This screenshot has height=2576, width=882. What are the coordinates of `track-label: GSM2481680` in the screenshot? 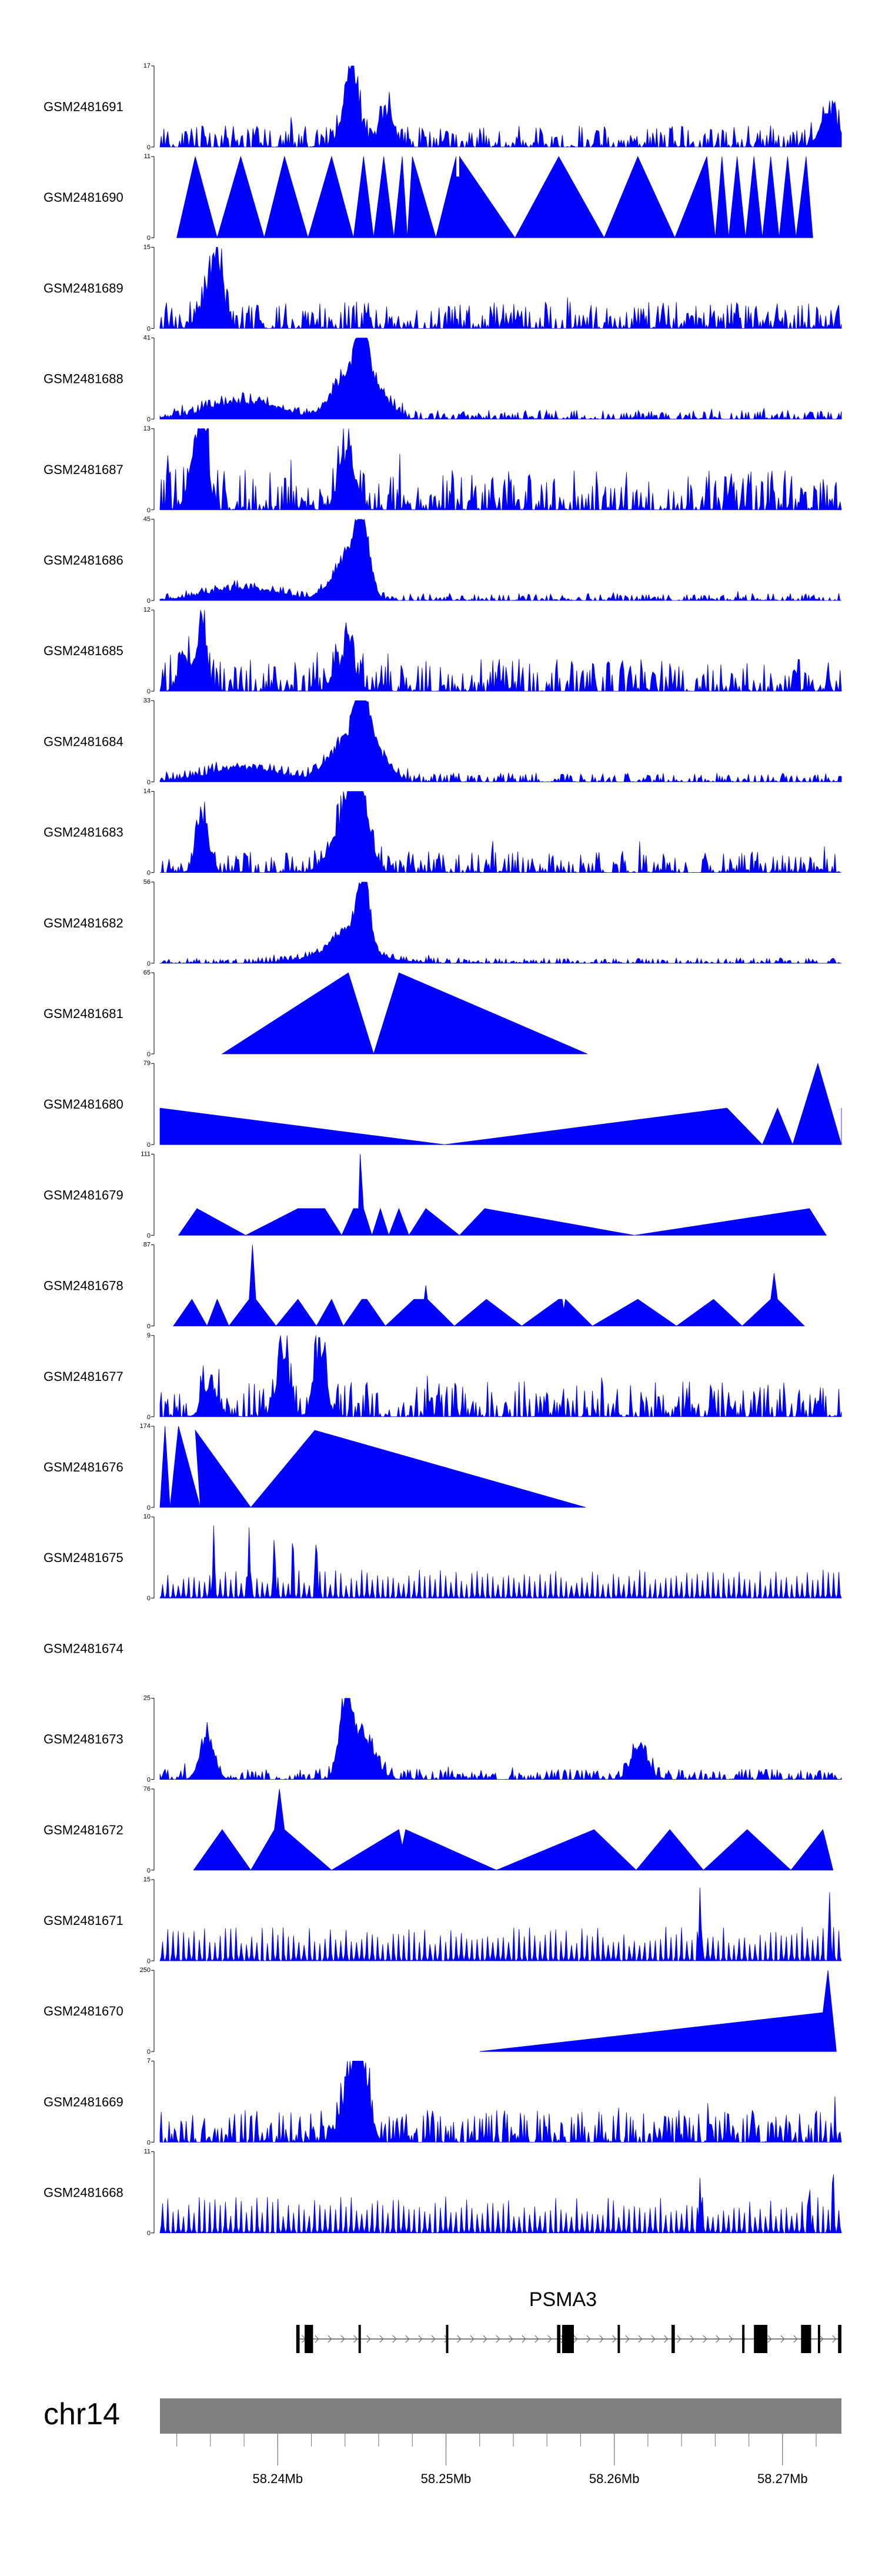 It's located at (83, 1104).